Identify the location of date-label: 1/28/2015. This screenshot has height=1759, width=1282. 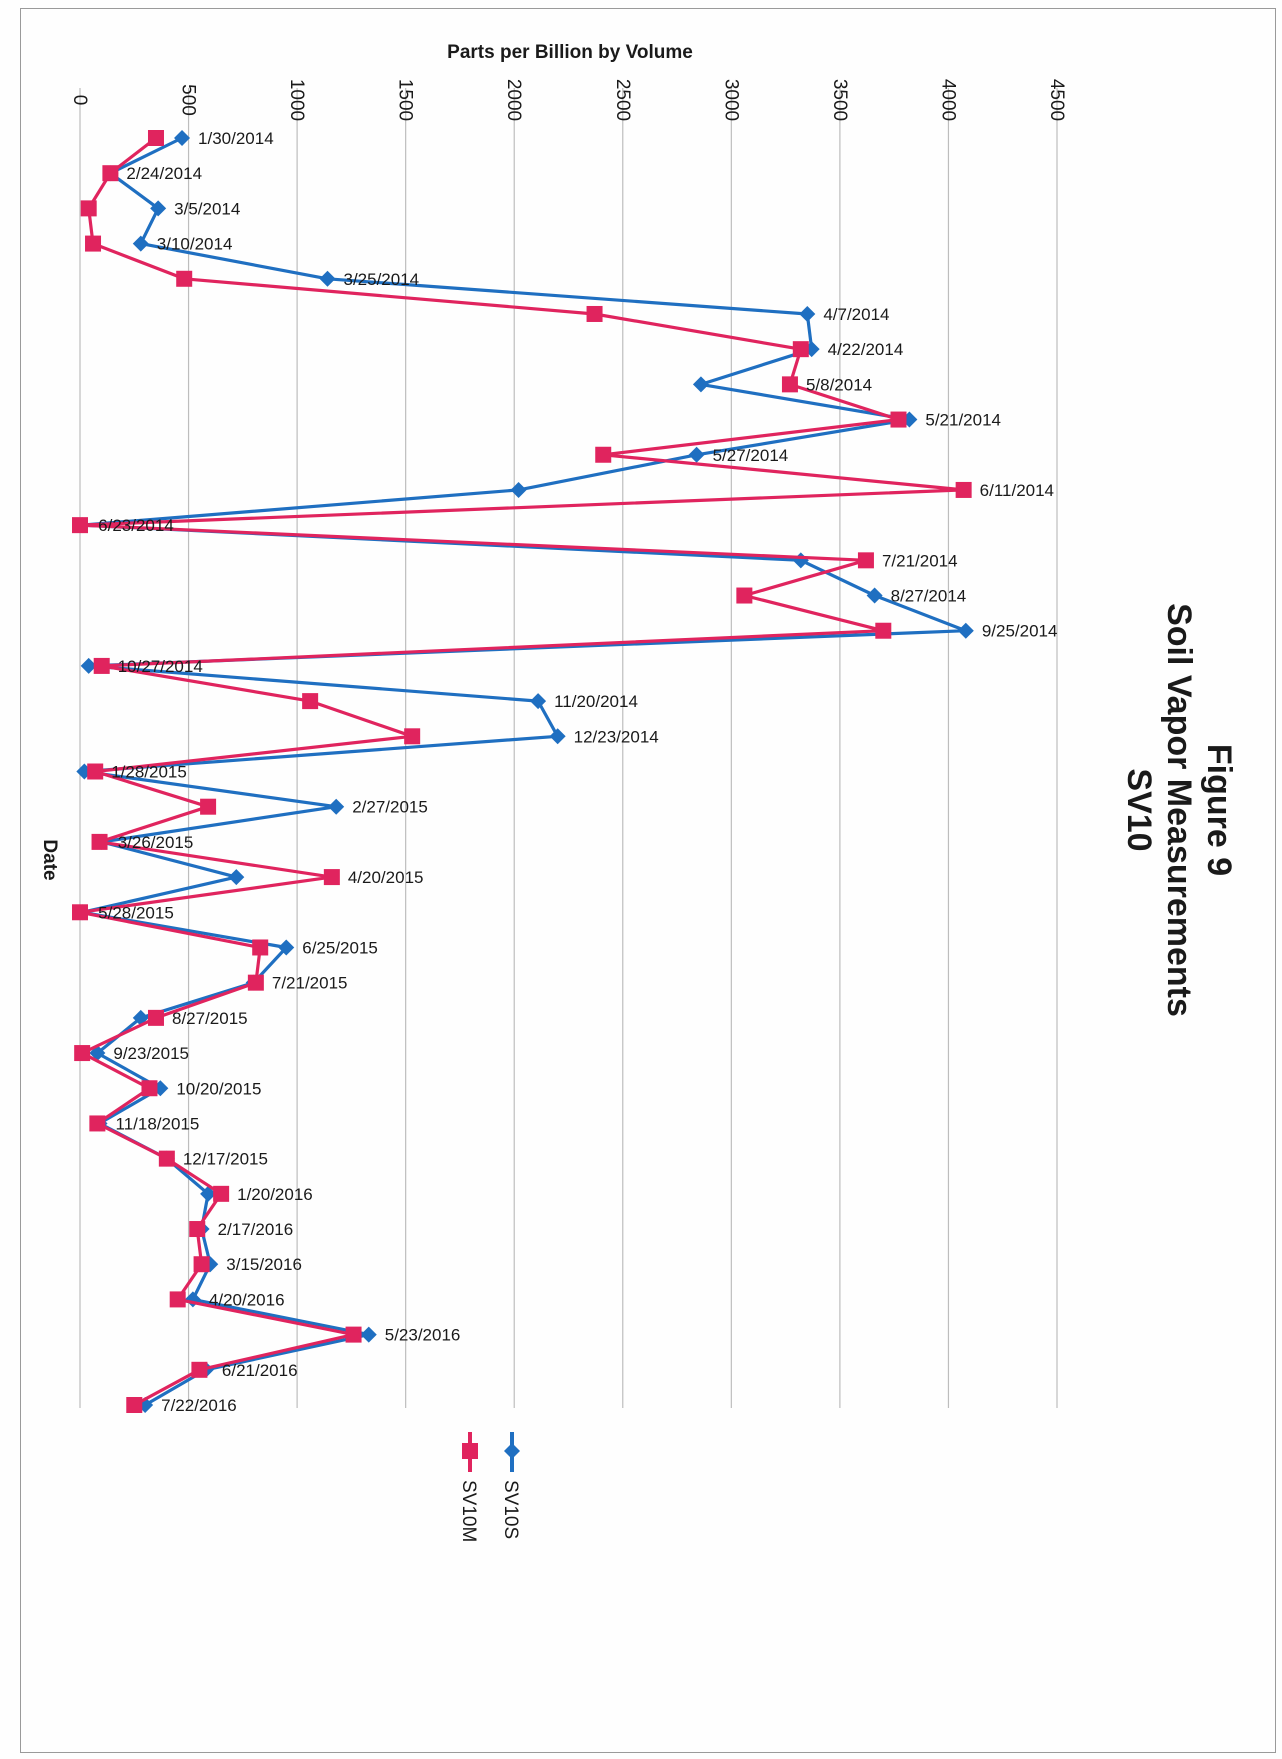
(149, 772).